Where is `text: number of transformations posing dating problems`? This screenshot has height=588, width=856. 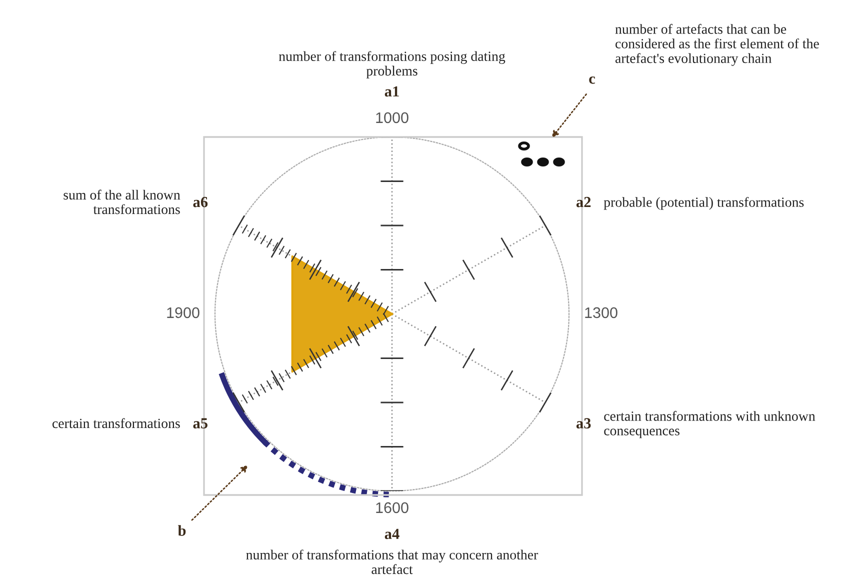
text: number of transformations posing dating problems is located at coordinates (392, 64).